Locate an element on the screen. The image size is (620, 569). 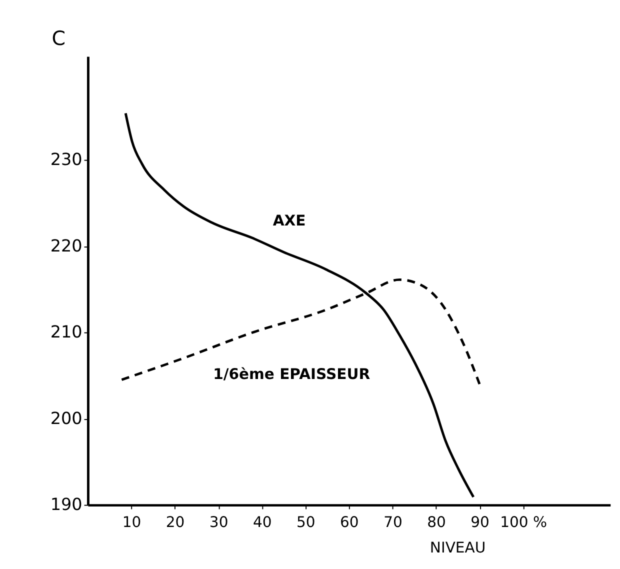
y-tick-label: 200 is located at coordinates (66, 418).